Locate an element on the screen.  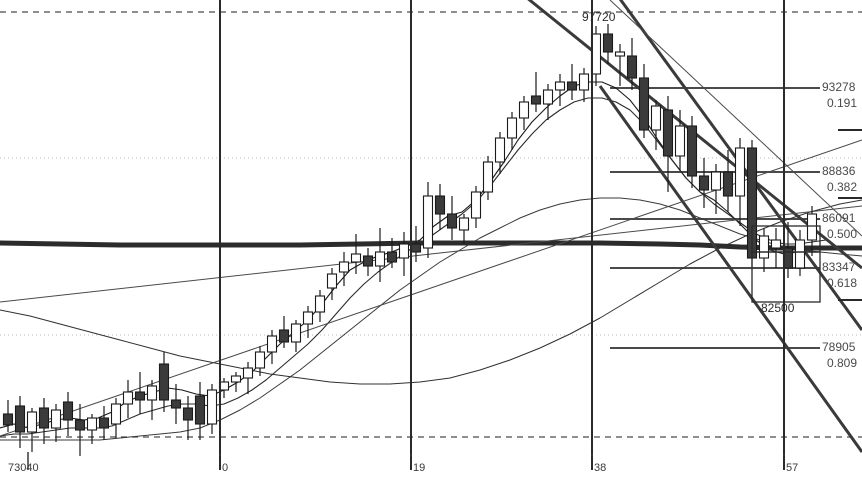
x-axis-tick-label: 0 is located at coordinates (225, 468).